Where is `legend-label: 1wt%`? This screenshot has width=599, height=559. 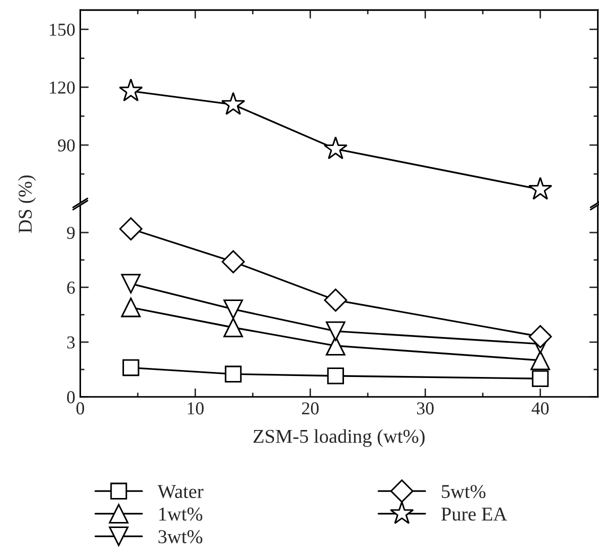
legend-label: 1wt% is located at coordinates (180, 514).